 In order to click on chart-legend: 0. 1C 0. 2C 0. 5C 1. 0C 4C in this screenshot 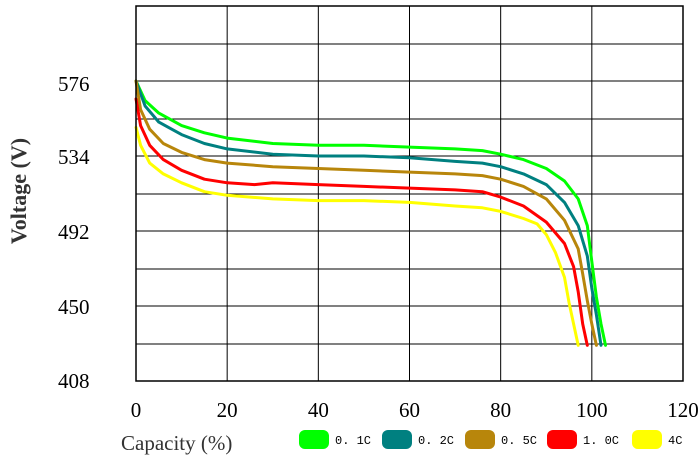, I will do `click(490, 439)`.